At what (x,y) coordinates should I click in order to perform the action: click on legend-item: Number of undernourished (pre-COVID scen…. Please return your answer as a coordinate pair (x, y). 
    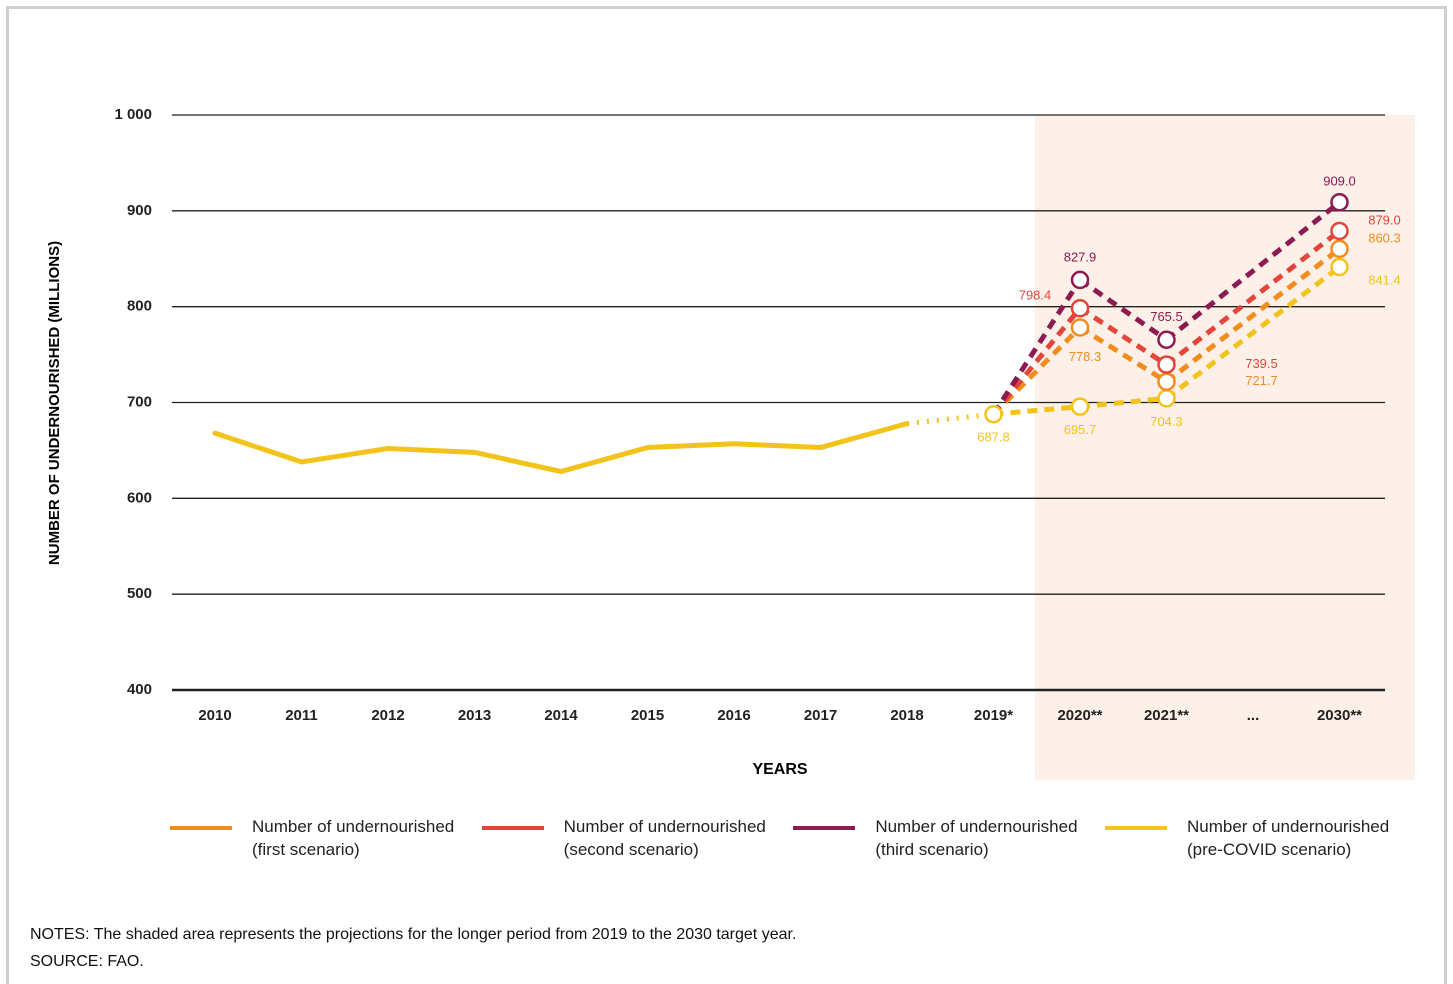
    Looking at the image, I should click on (1252, 838).